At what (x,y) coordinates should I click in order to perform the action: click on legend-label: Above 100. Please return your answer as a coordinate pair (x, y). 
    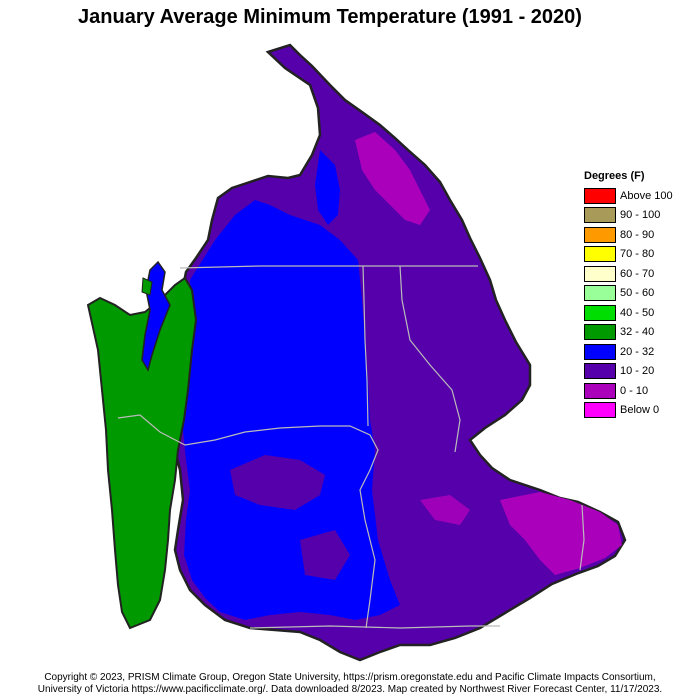
    Looking at the image, I should click on (646, 195).